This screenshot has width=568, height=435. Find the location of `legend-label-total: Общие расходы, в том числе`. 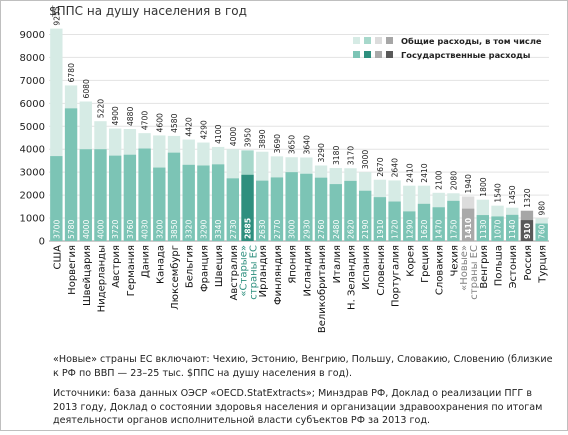

legend-label-total: Общие расходы, в том числе is located at coordinates (471, 41).